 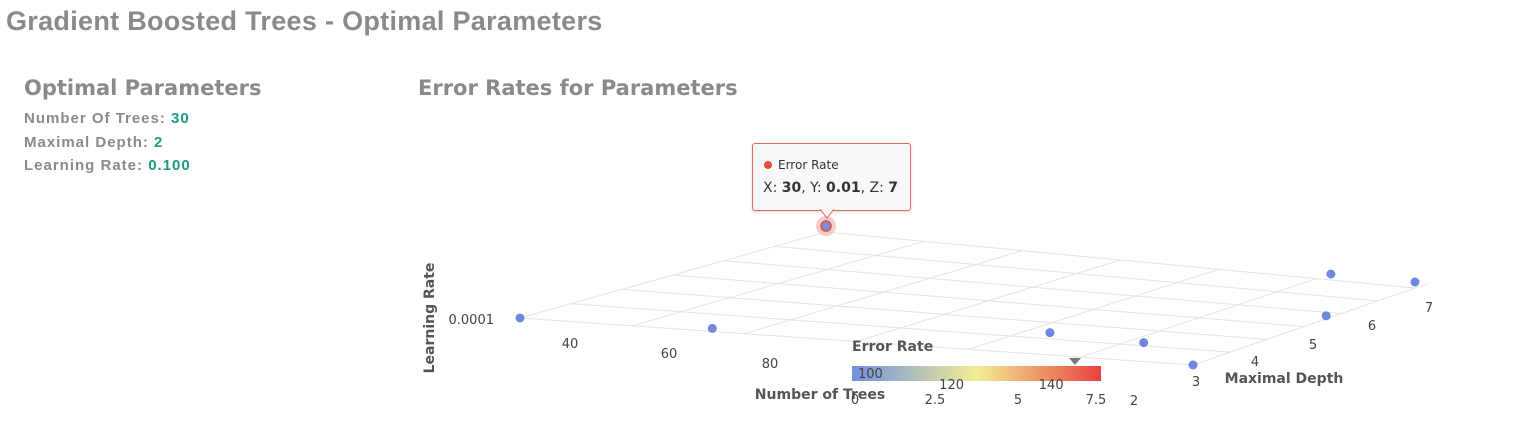 I want to click on y-axis-title: Learning Rate, so click(x=430, y=318).